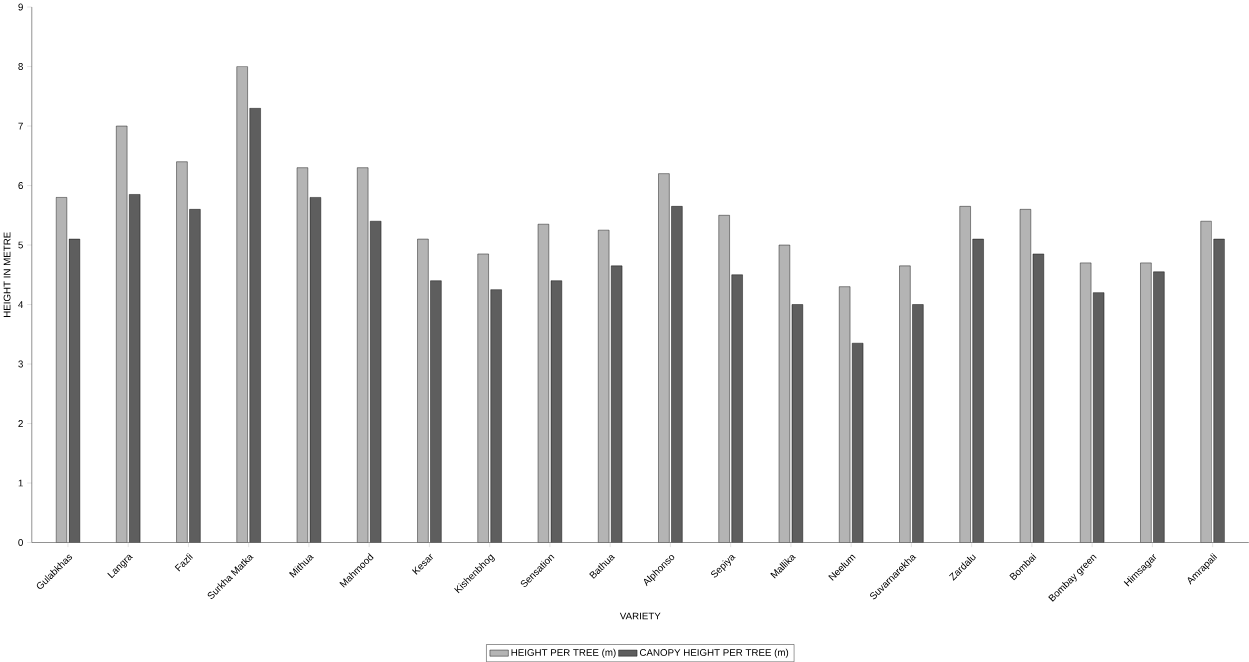  What do you see at coordinates (640, 616) in the screenshot?
I see `x-axis-title: VARIETY` at bounding box center [640, 616].